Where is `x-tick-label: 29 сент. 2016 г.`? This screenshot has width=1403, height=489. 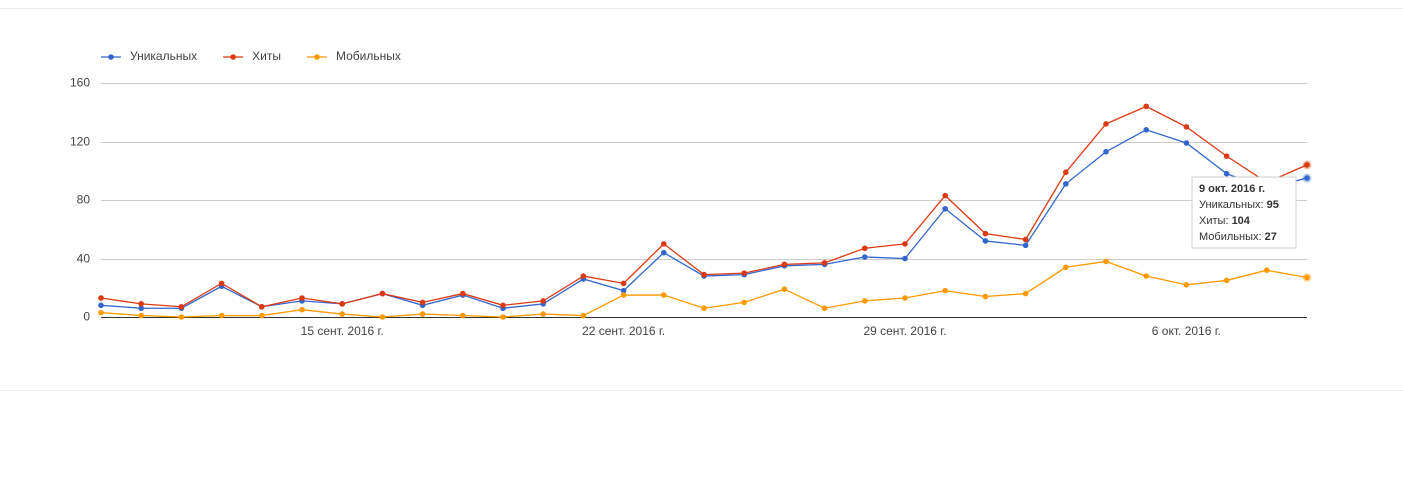
x-tick-label: 29 сент. 2016 г. is located at coordinates (904, 331).